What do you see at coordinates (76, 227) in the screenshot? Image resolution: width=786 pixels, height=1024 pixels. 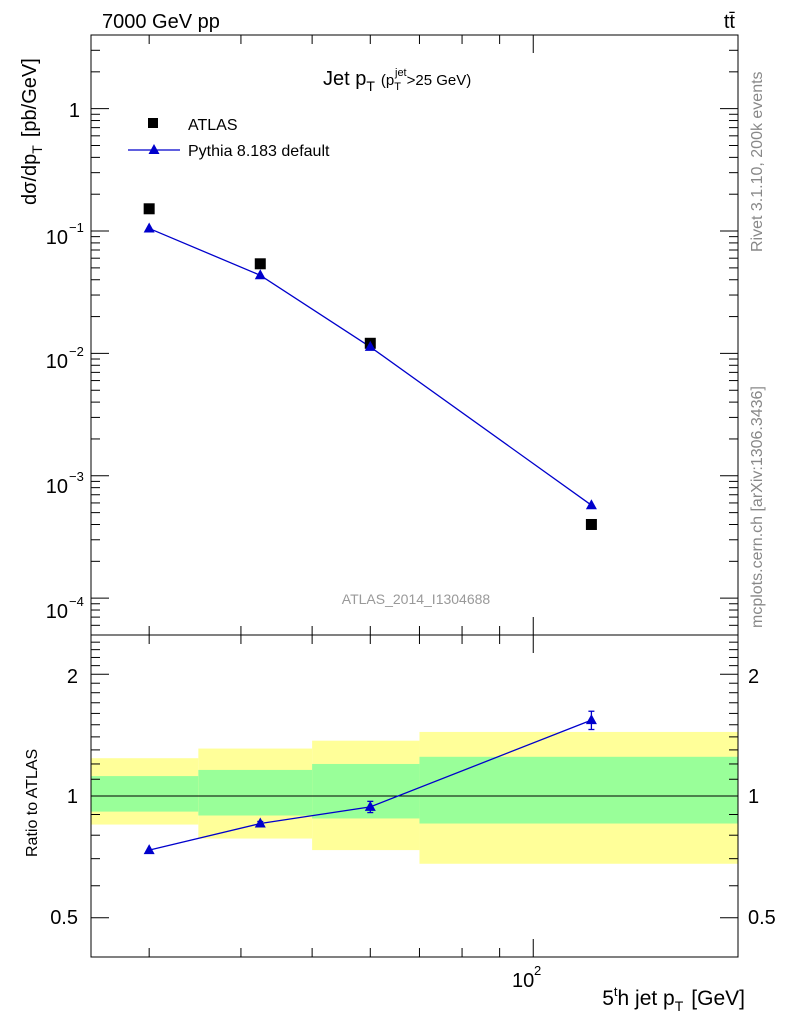 I see `y-tick-0.1-exp: −1` at bounding box center [76, 227].